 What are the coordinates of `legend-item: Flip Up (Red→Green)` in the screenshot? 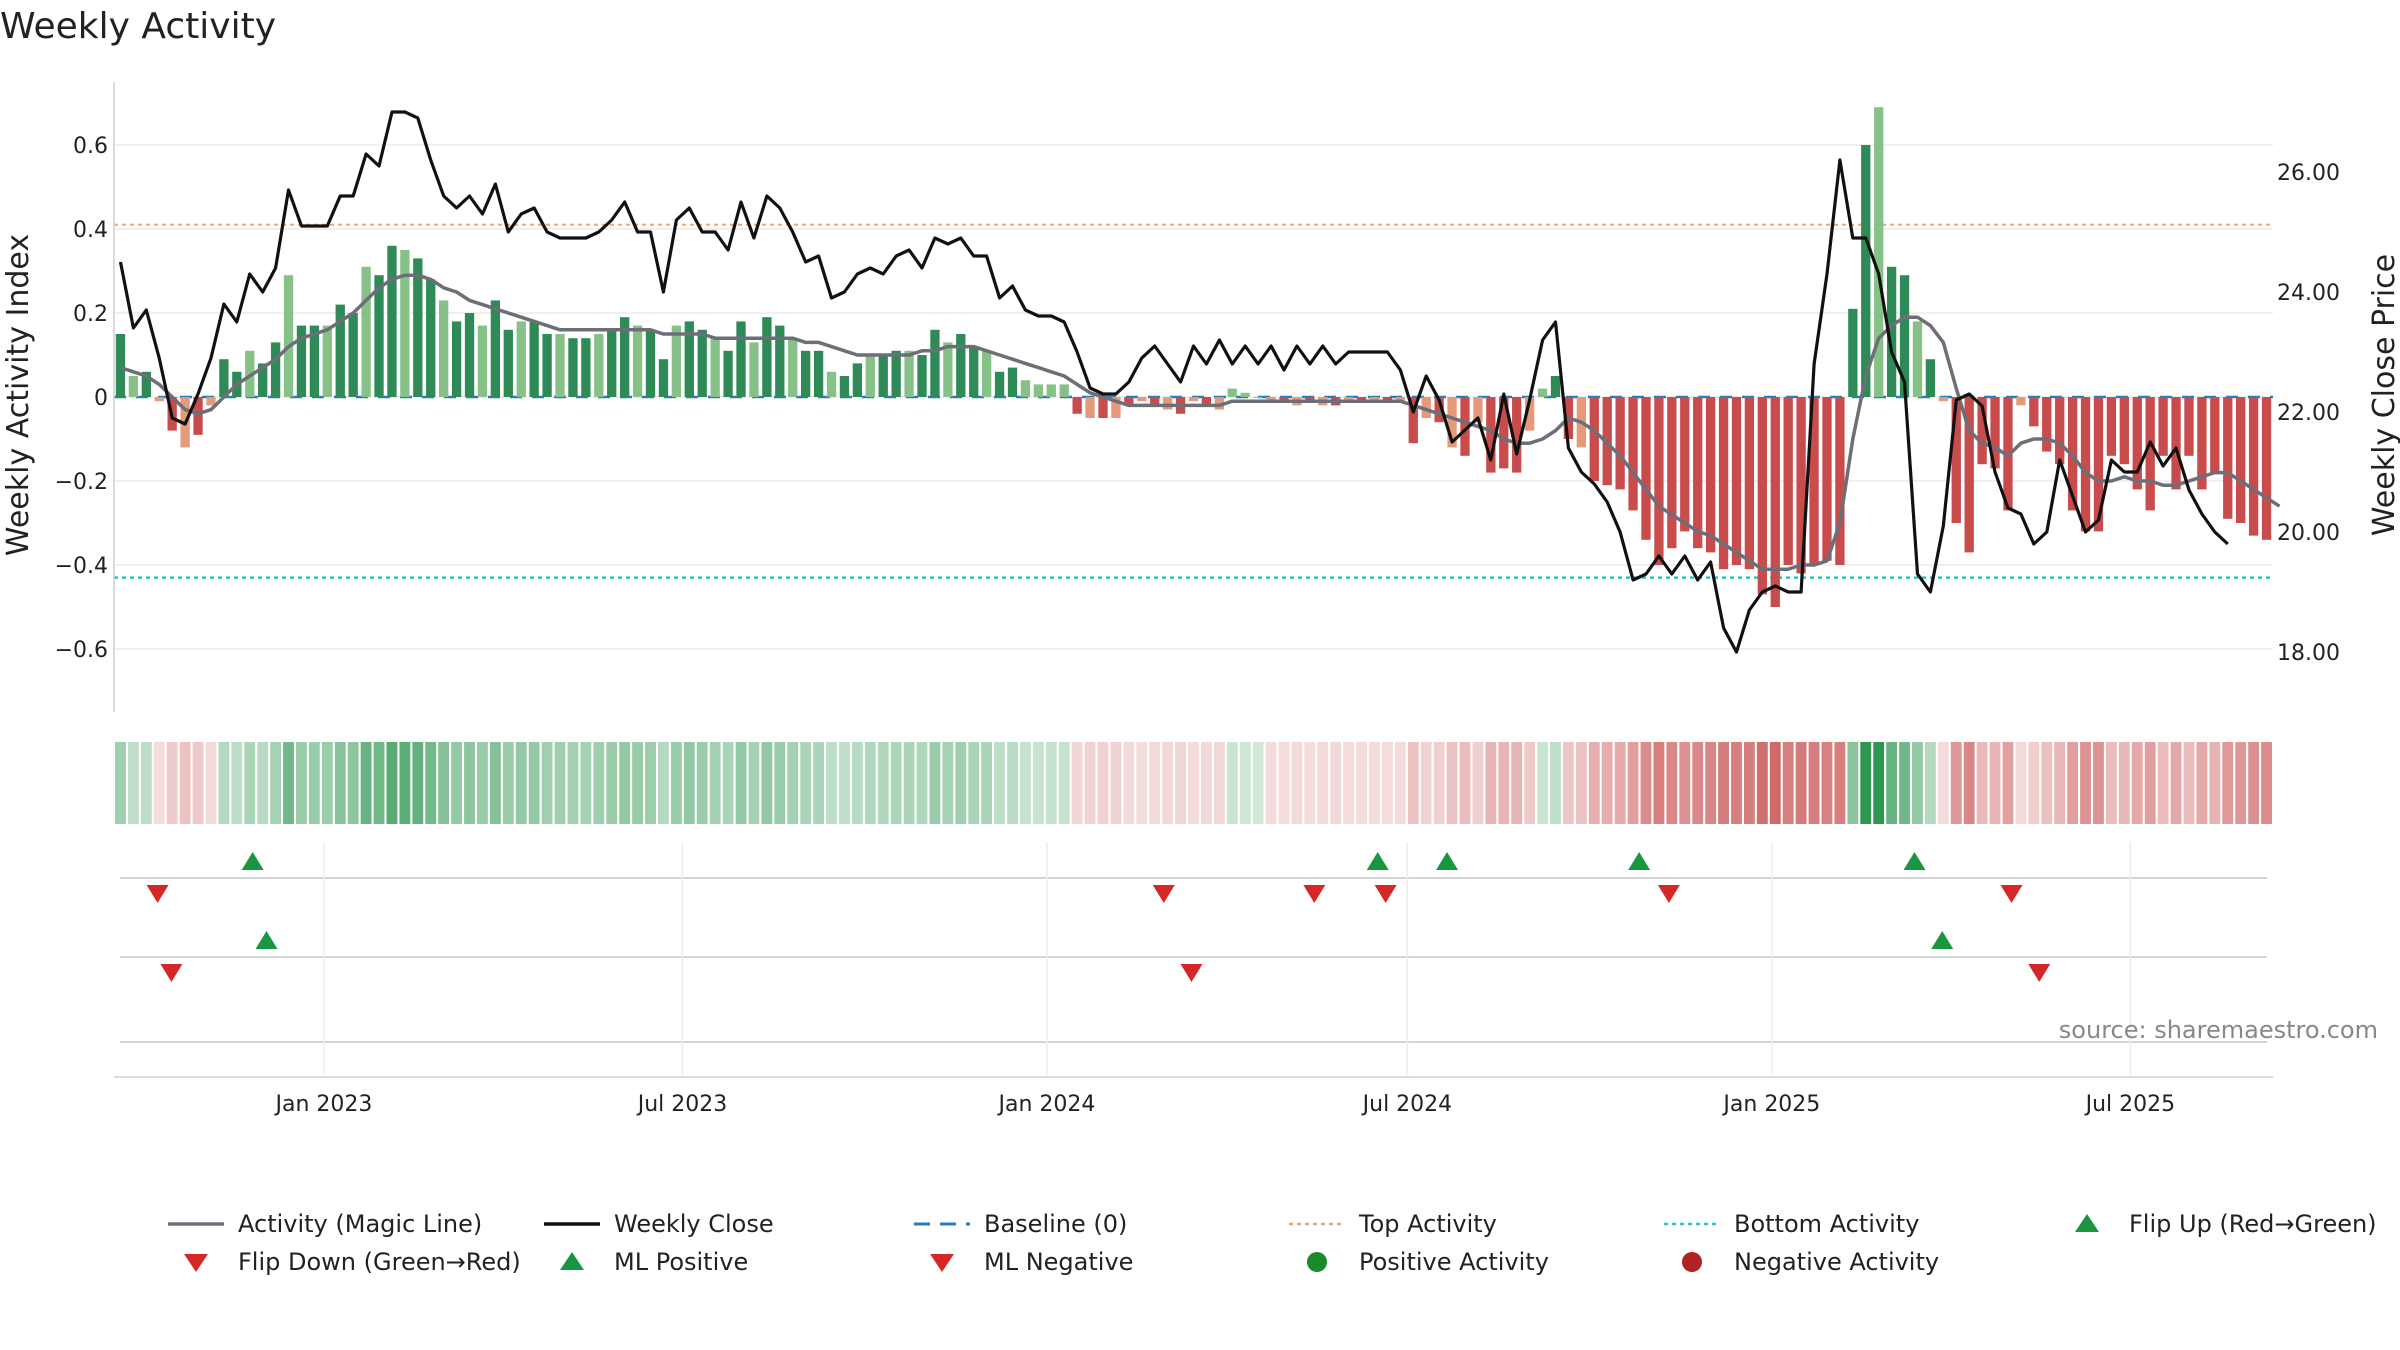 It's located at (2226, 1224).